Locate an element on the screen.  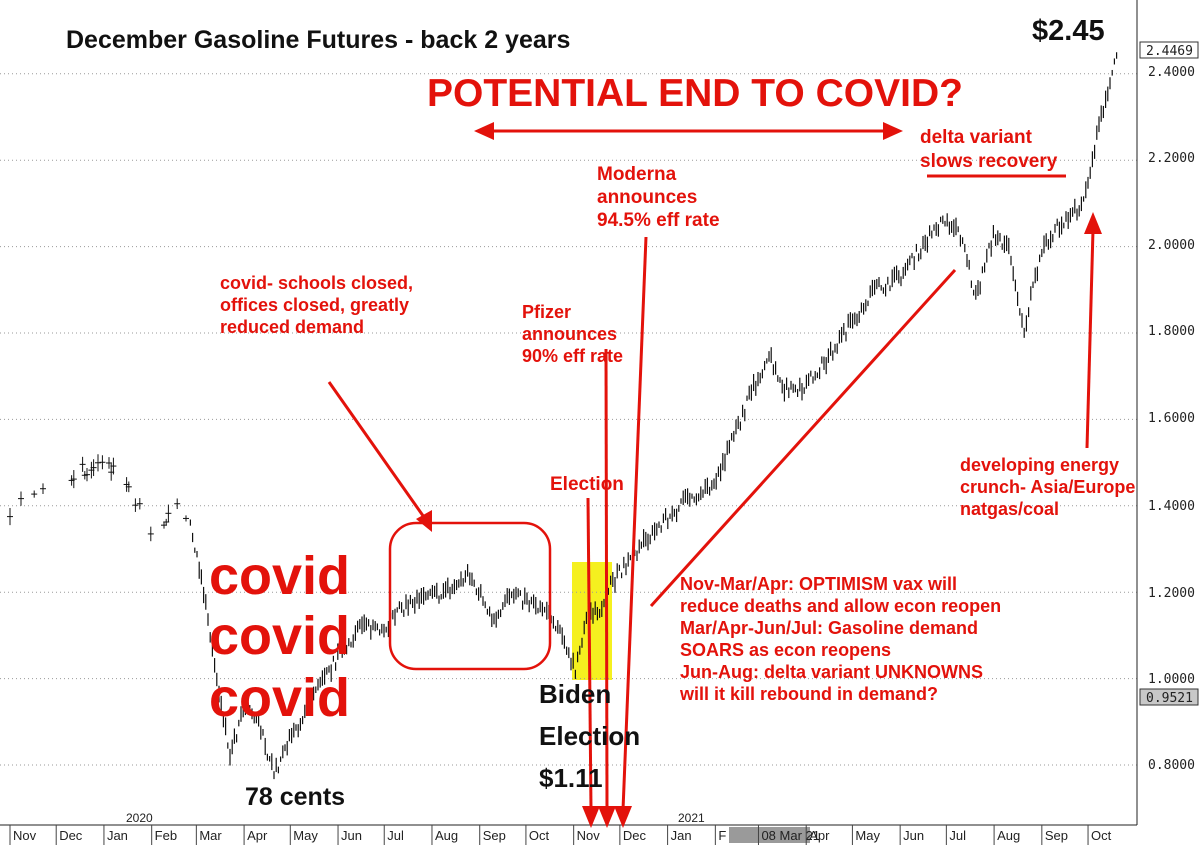
y-tick-label: 1.4000 is located at coordinates (1171, 506).